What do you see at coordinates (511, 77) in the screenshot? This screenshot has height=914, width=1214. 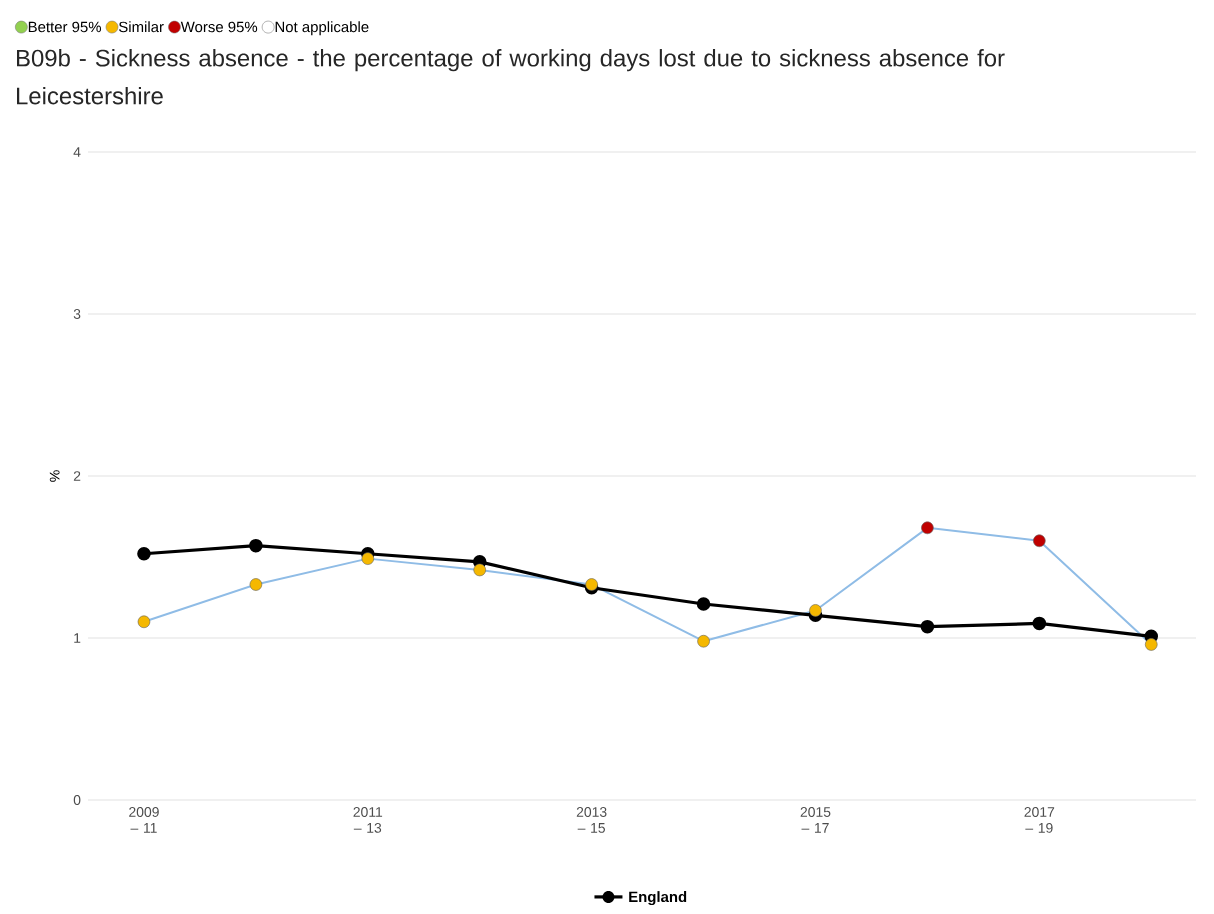 I see `chart-title: B09b - Sickness absence - the percentage of working days lost due to sickness absence for Leicestershire` at bounding box center [511, 77].